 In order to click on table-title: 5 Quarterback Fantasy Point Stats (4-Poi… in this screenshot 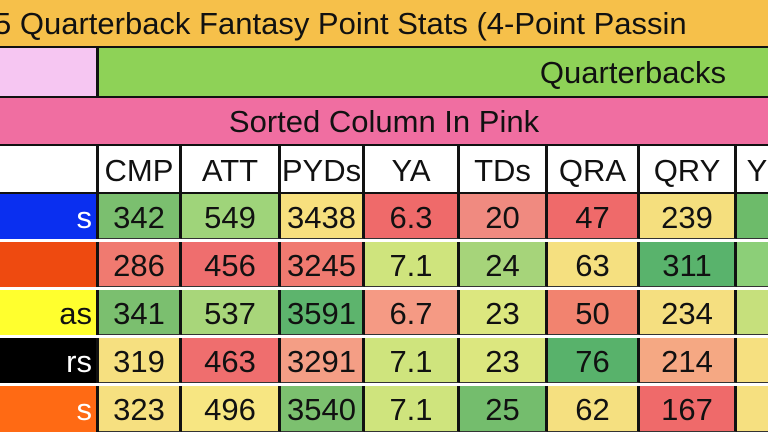, I will do `click(384, 24)`.